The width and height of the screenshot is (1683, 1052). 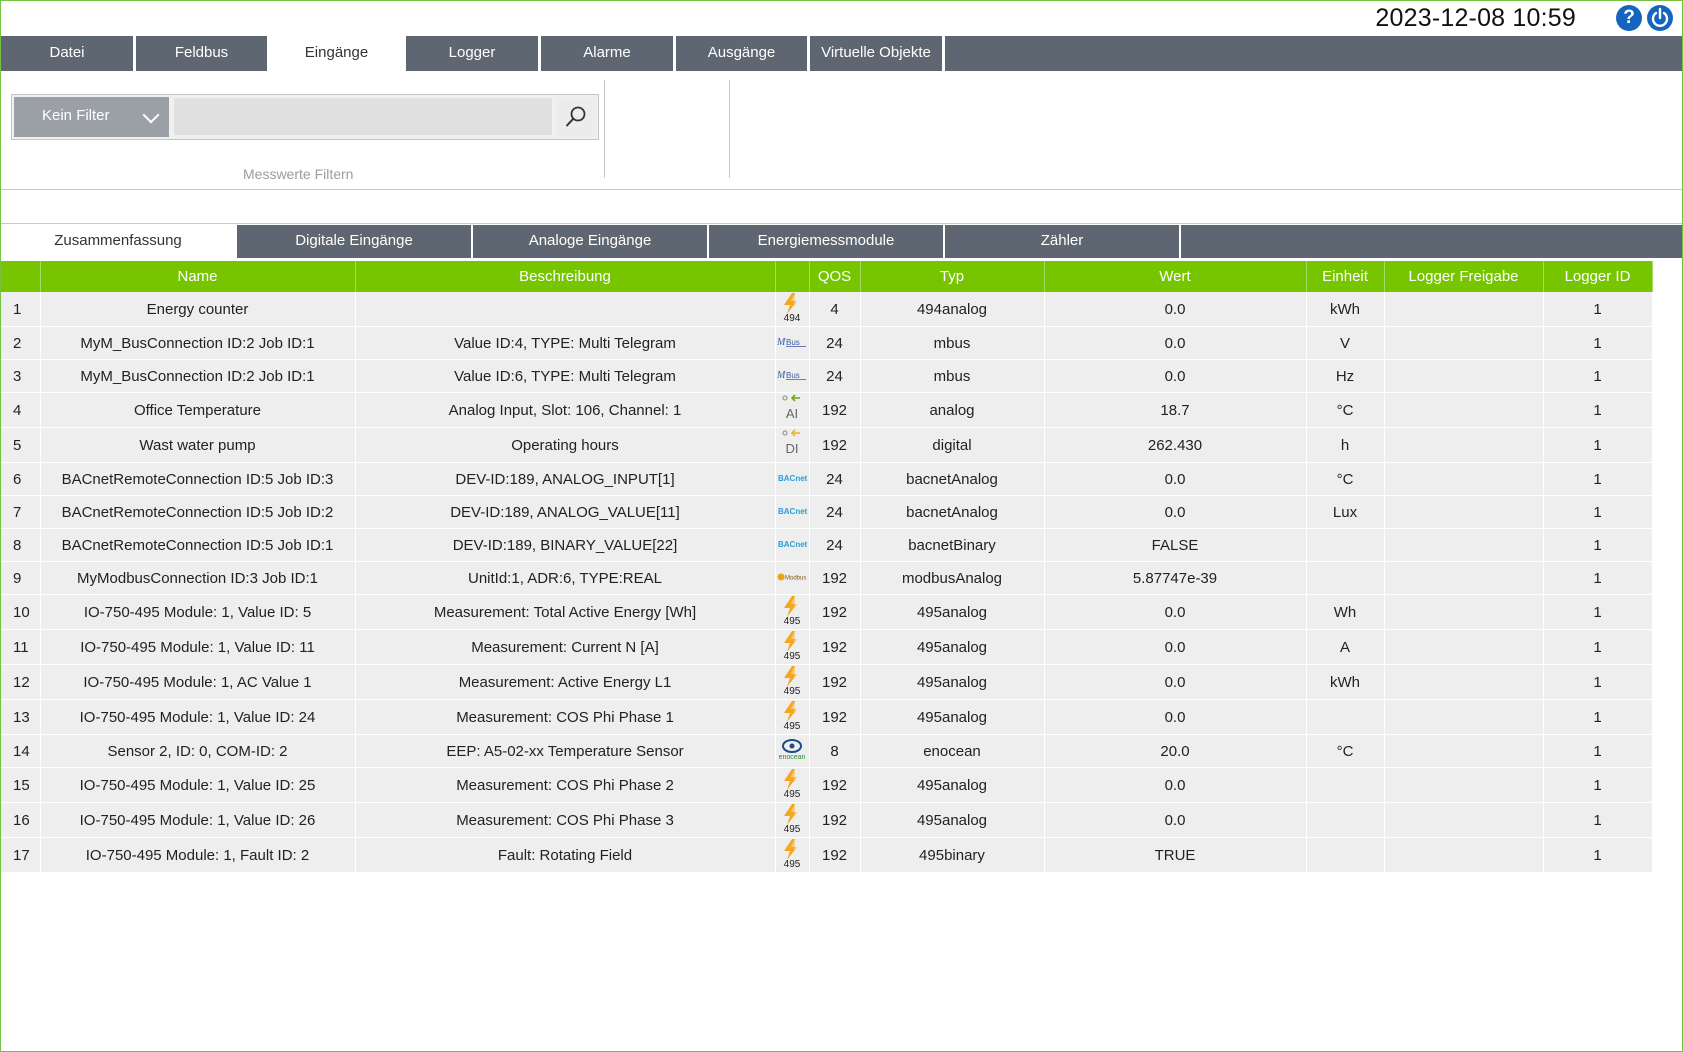 What do you see at coordinates (21, 309) in the screenshot?
I see `row-index: 1` at bounding box center [21, 309].